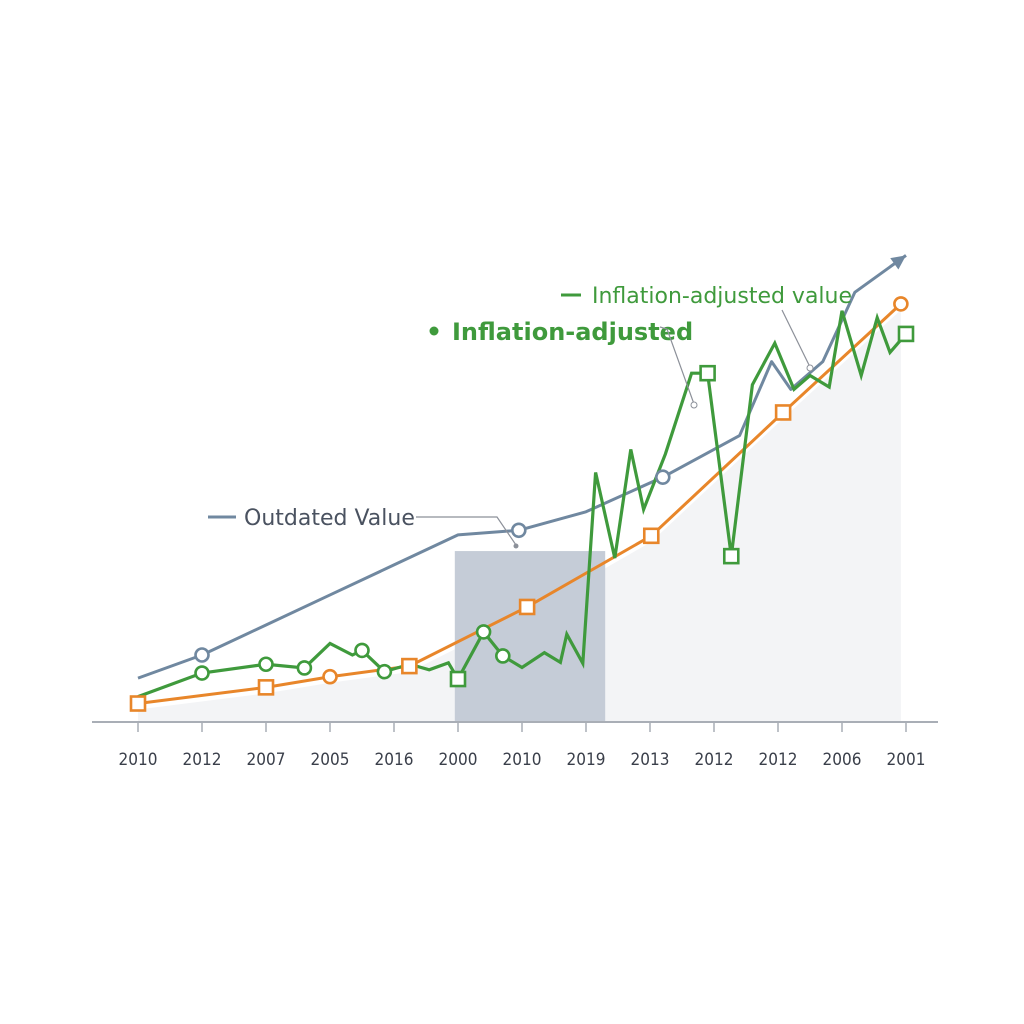  Describe the element at coordinates (906, 760) in the screenshot. I see `x-tick-label: 2001` at that location.